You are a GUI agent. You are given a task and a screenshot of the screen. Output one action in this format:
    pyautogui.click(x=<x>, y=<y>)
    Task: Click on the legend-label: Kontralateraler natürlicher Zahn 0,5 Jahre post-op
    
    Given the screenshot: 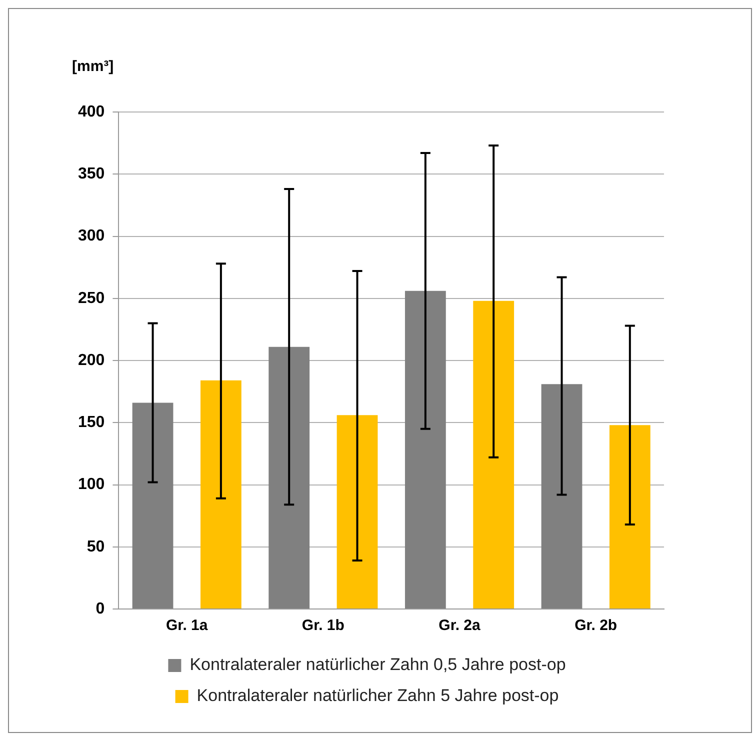 What is the action you would take?
    pyautogui.click(x=378, y=664)
    